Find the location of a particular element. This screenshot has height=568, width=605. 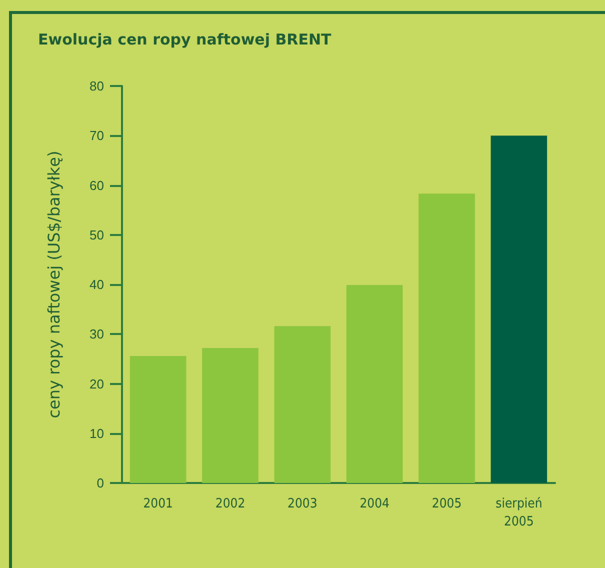

y-tick-label: 80 is located at coordinates (97, 86).